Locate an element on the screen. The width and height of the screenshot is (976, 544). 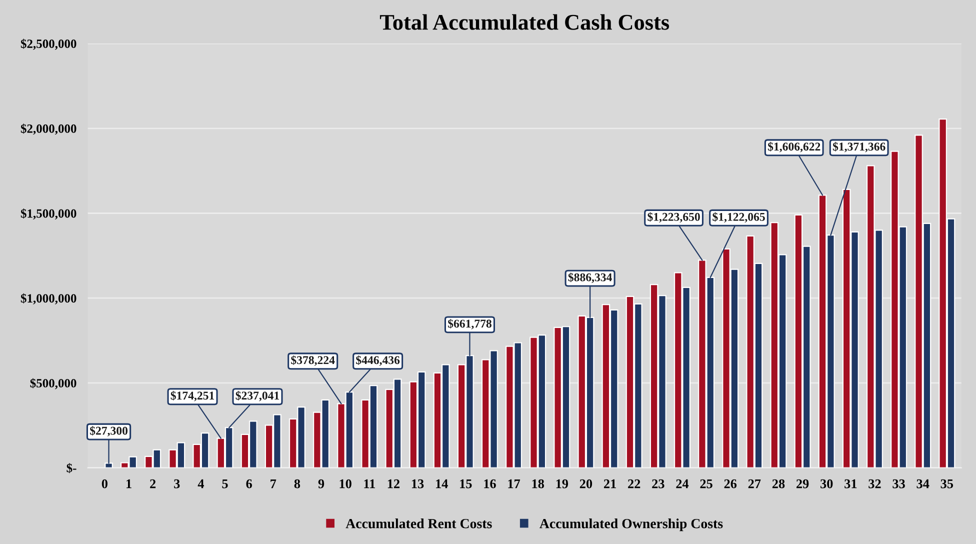
x-tick-label: 4 is located at coordinates (201, 483).